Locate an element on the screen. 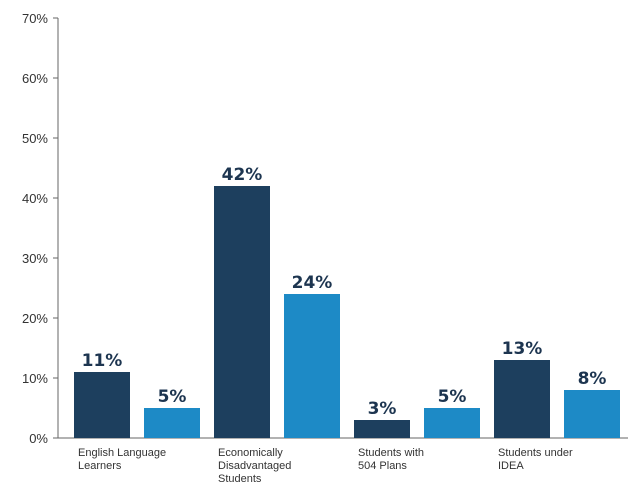 The image size is (633, 492). x-category-label: Students is located at coordinates (240, 479).